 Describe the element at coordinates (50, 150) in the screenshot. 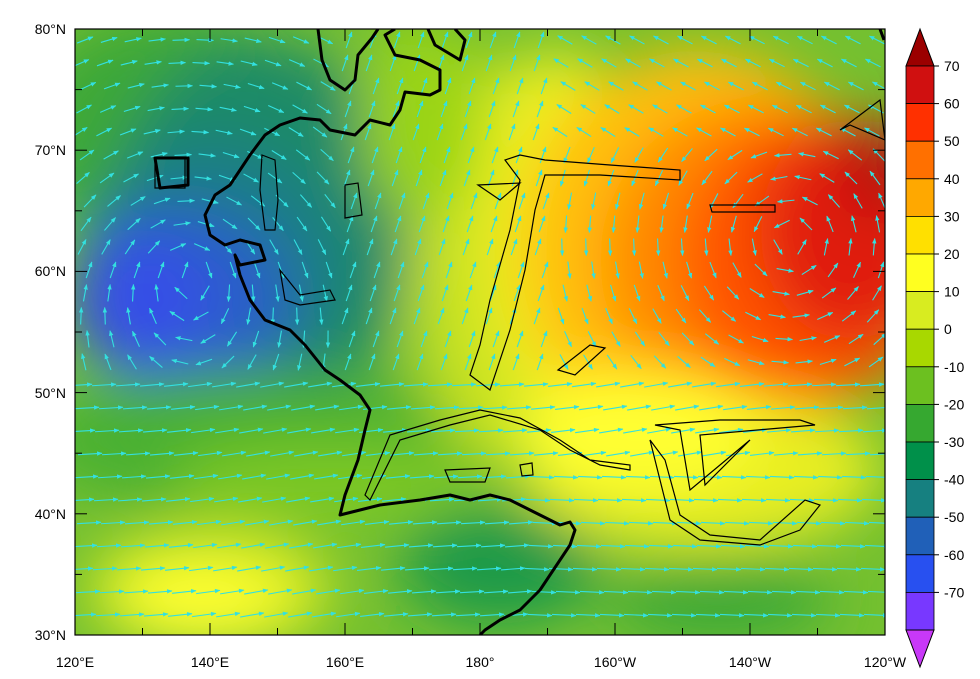

I see `lat-label: 70°N` at that location.